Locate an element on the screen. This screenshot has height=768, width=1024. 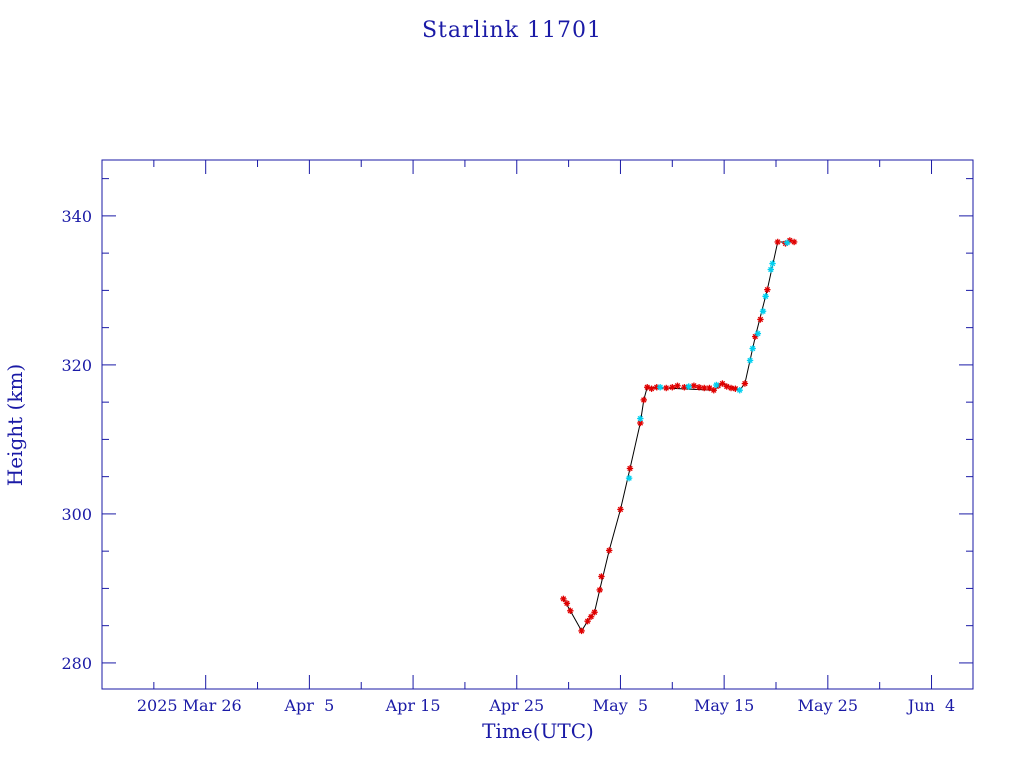
height-trace-line is located at coordinates (678, 436).